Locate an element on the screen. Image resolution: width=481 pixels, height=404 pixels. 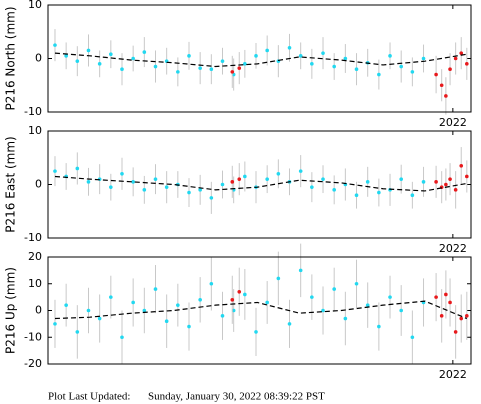
y-tick-label: -20 is located at coordinates (33, 363).